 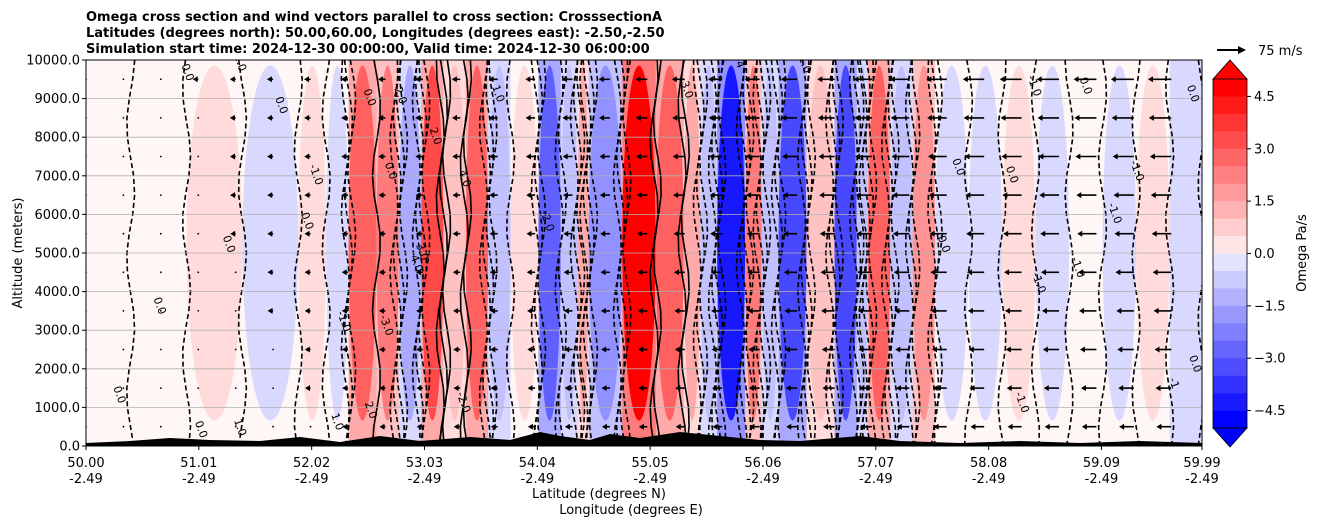 I want to click on colorbar-extend-max, so click(x=1230, y=69).